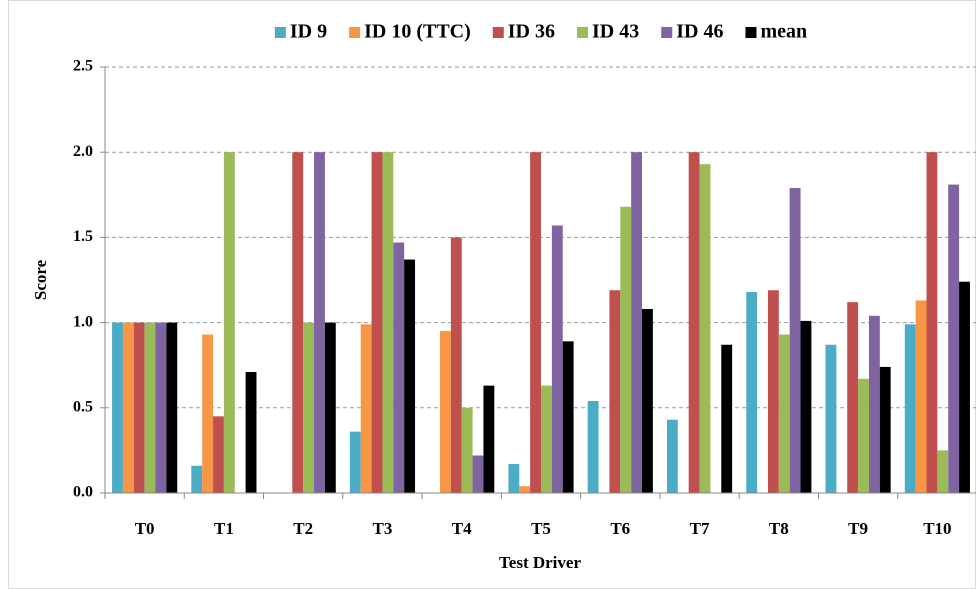 Image resolution: width=976 pixels, height=589 pixels. Describe the element at coordinates (145, 528) in the screenshot. I see `x-tick-label: T0` at that location.